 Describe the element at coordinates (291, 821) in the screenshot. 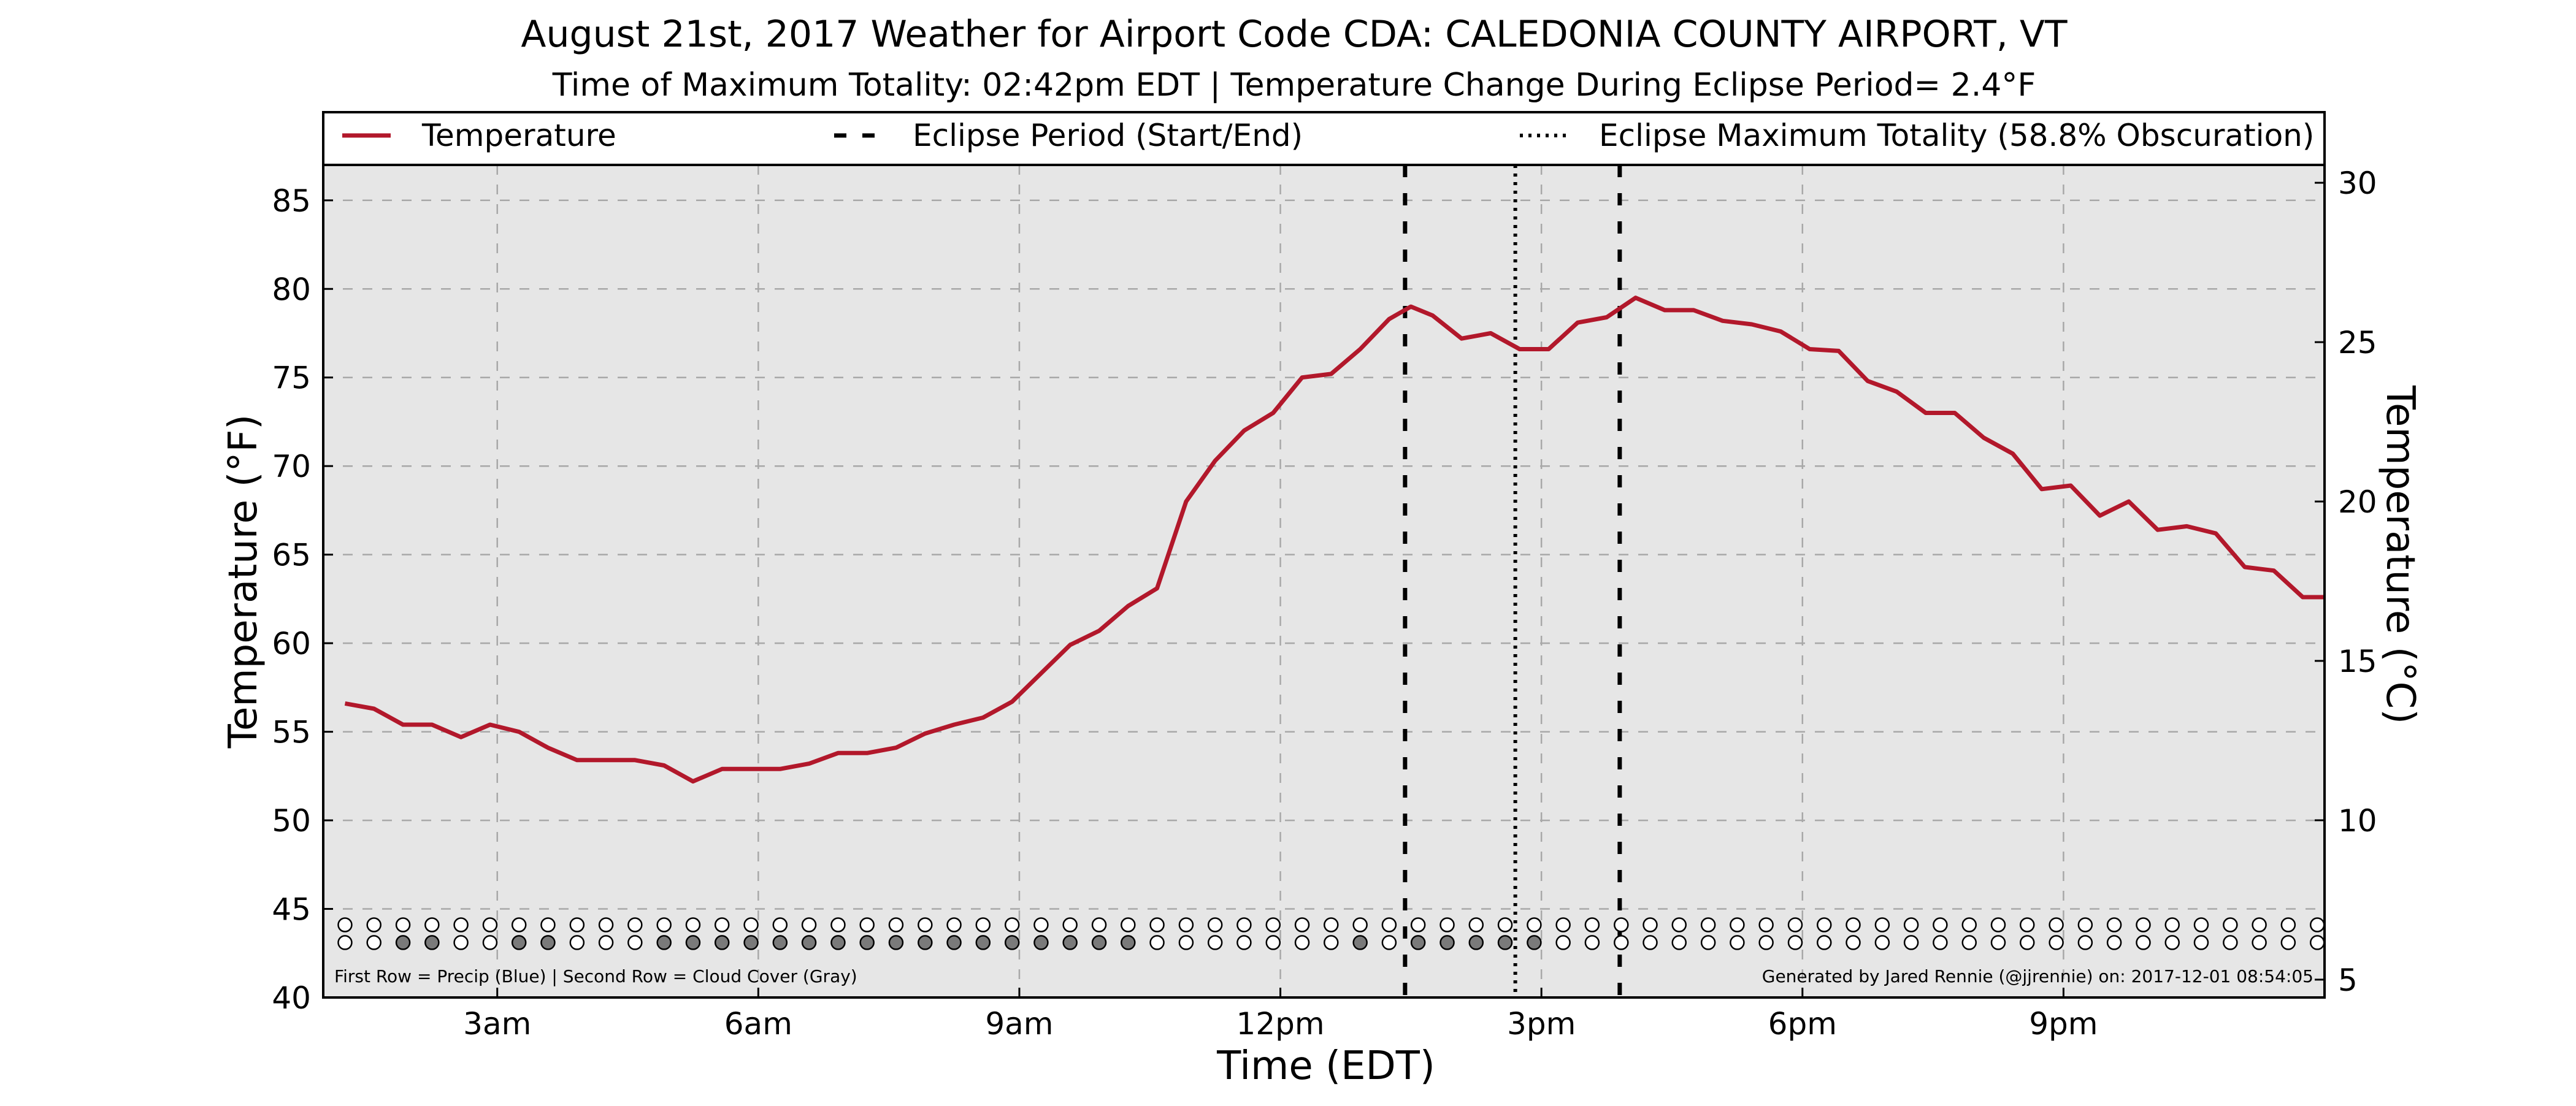

I see `y-tick-label-left: 50` at that location.